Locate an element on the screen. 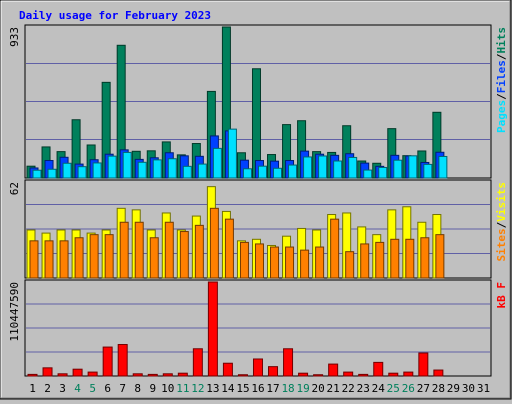 The height and width of the screenshot is (404, 512). x-label-day-9: 9 is located at coordinates (152, 388).